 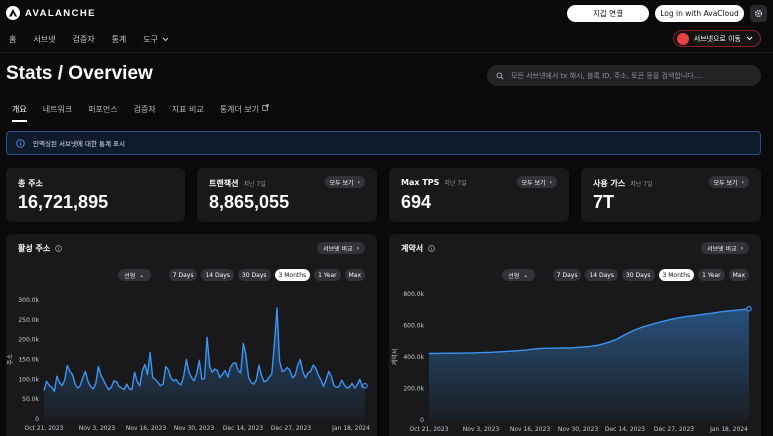 I want to click on tab-validators: 검증자, so click(x=144, y=109).